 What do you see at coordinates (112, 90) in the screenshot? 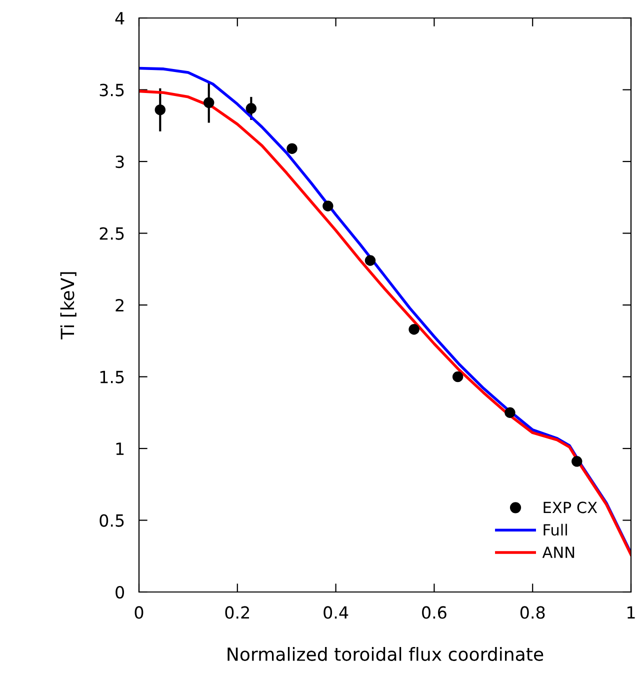
I see `y-tick-label: 3.5` at bounding box center [112, 90].